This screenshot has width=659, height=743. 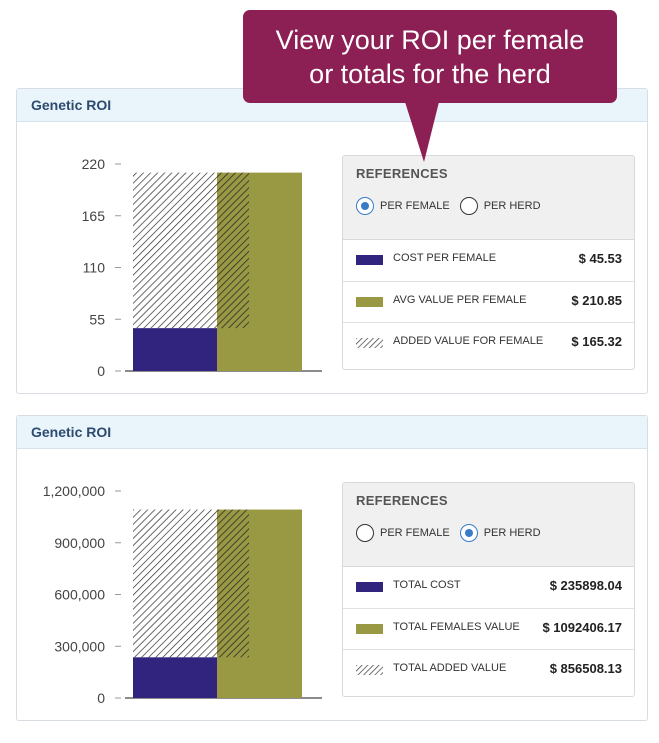 What do you see at coordinates (460, 300) in the screenshot?
I see `reference-label: AVG VALUE PER FEMALE` at bounding box center [460, 300].